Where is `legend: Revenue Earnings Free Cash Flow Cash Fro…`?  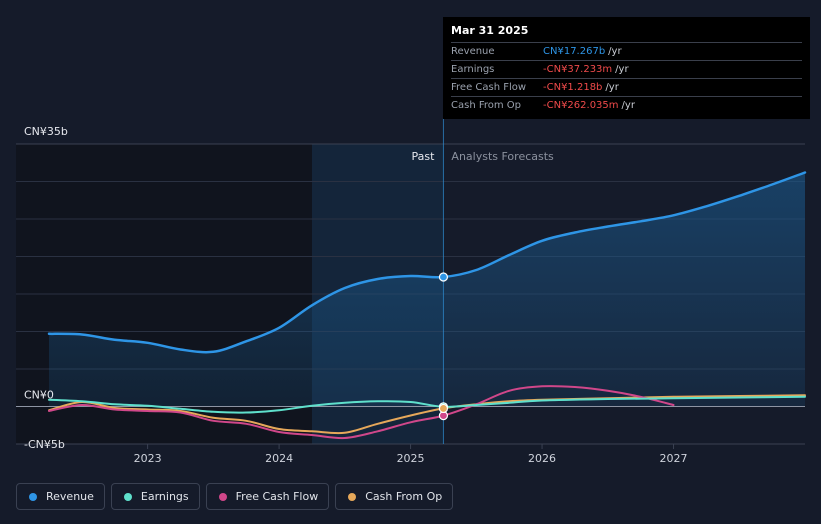 legend: Revenue Earnings Free Cash Flow Cash Fro… is located at coordinates (235, 496).